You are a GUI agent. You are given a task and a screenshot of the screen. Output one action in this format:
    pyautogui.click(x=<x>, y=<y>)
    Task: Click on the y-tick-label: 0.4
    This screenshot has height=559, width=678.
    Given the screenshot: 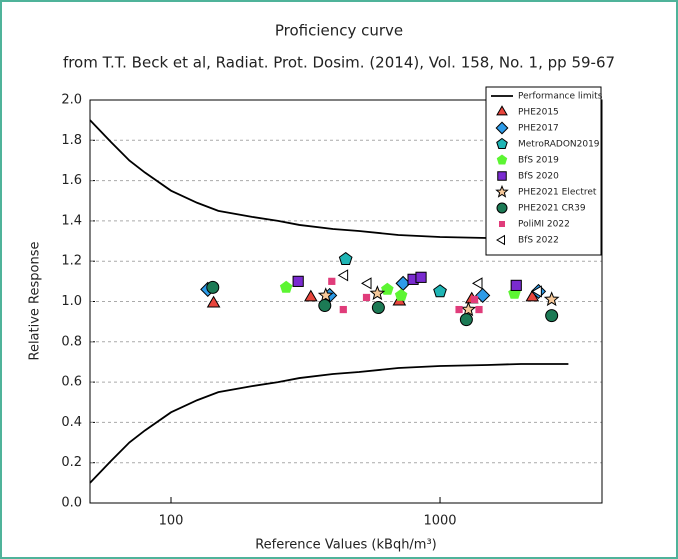 What is the action you would take?
    pyautogui.click(x=71, y=422)
    